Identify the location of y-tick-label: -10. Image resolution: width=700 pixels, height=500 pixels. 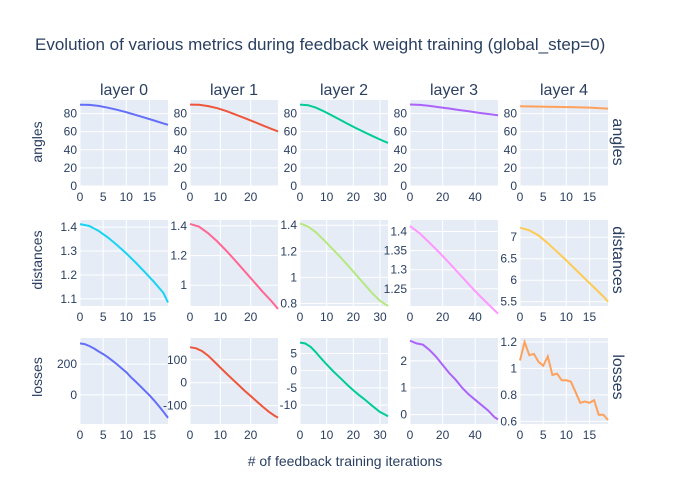
(289, 405).